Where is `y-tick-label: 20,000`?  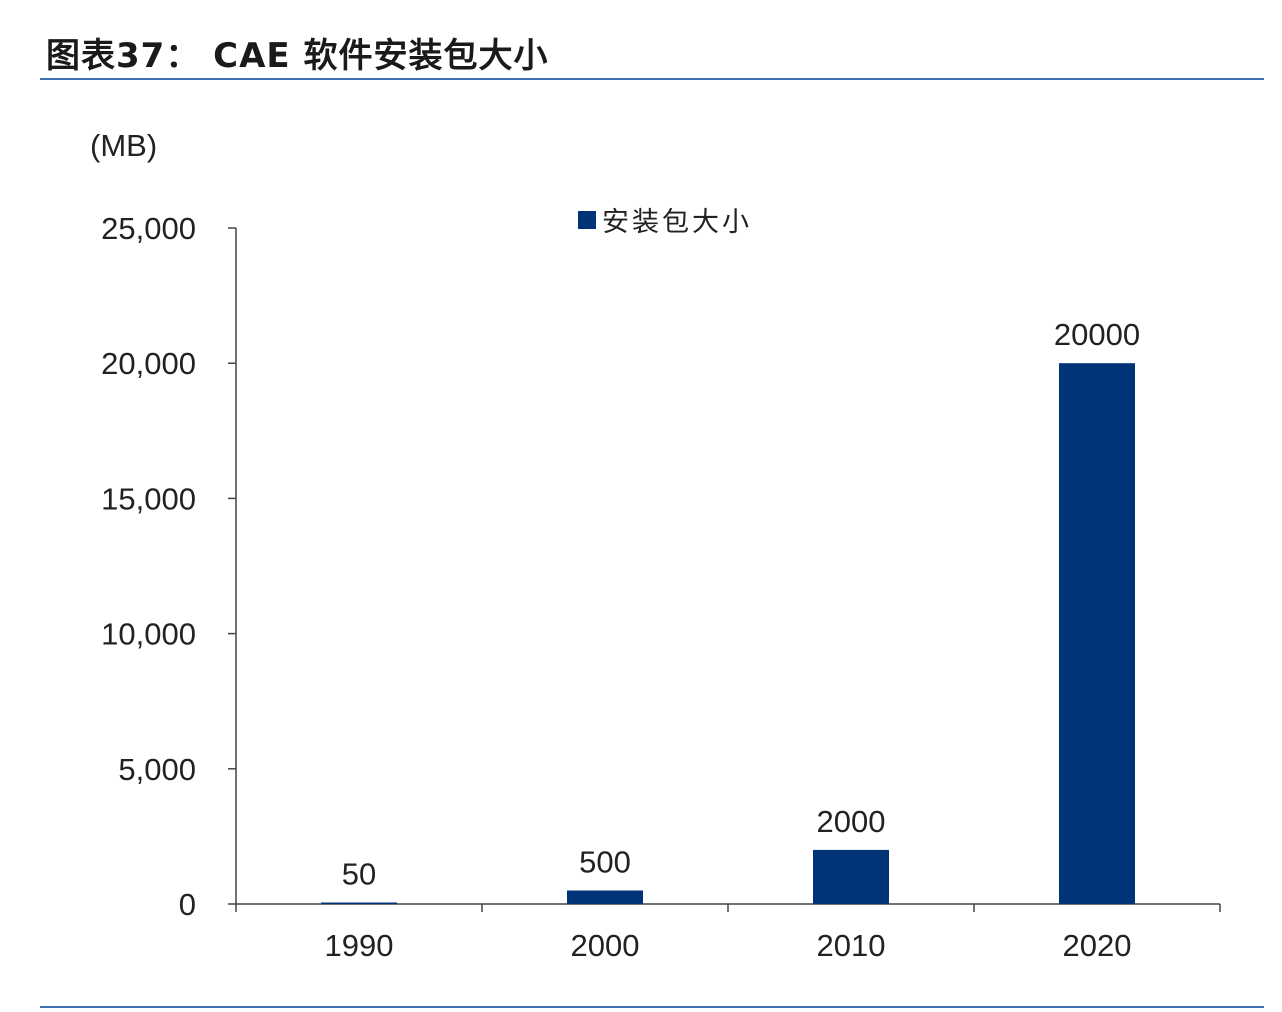
y-tick-label: 20,000 is located at coordinates (148, 363).